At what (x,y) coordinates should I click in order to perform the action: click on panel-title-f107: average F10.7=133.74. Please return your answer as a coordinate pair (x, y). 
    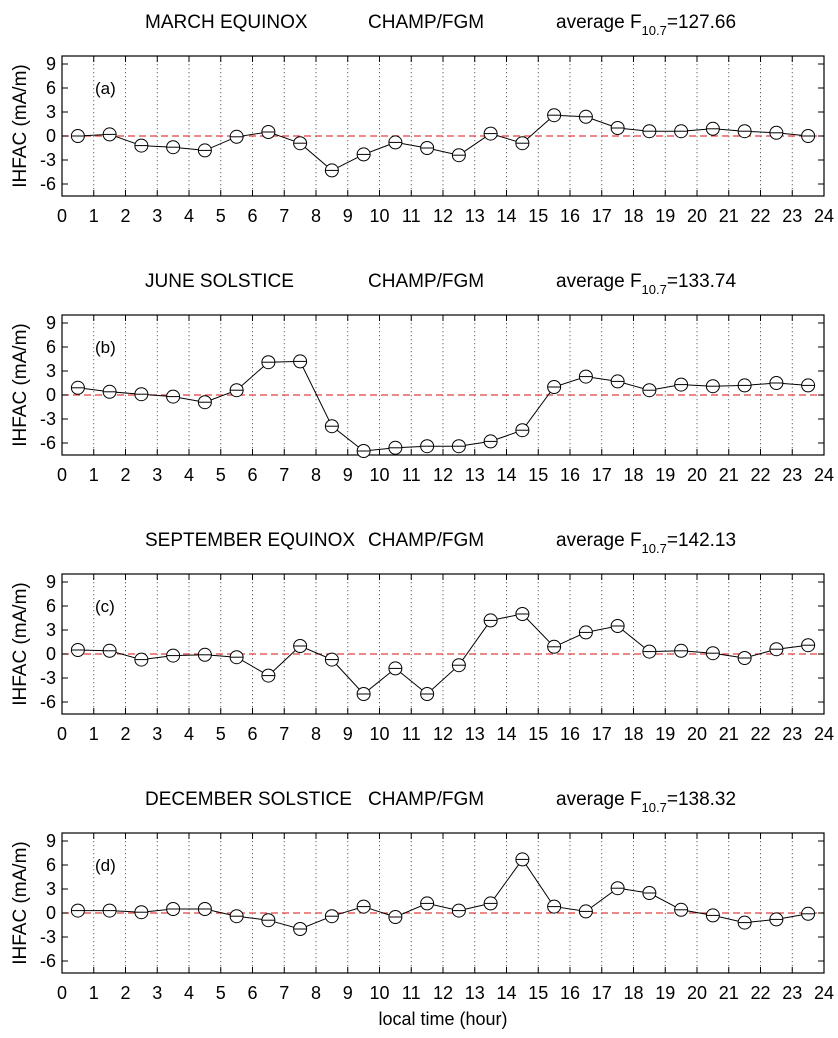
    Looking at the image, I should click on (646, 284).